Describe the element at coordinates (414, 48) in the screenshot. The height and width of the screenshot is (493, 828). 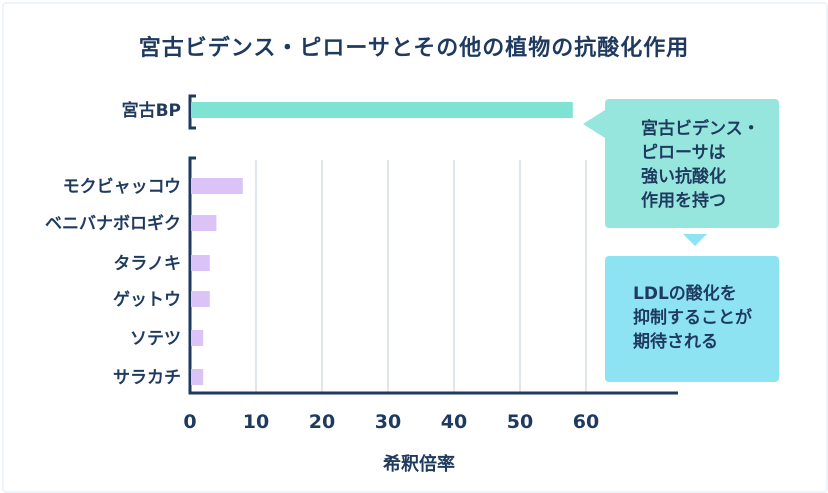
I see `chart-title: 宮古ビデンス・ピローサとその他の植物の抗酸化作用` at that location.